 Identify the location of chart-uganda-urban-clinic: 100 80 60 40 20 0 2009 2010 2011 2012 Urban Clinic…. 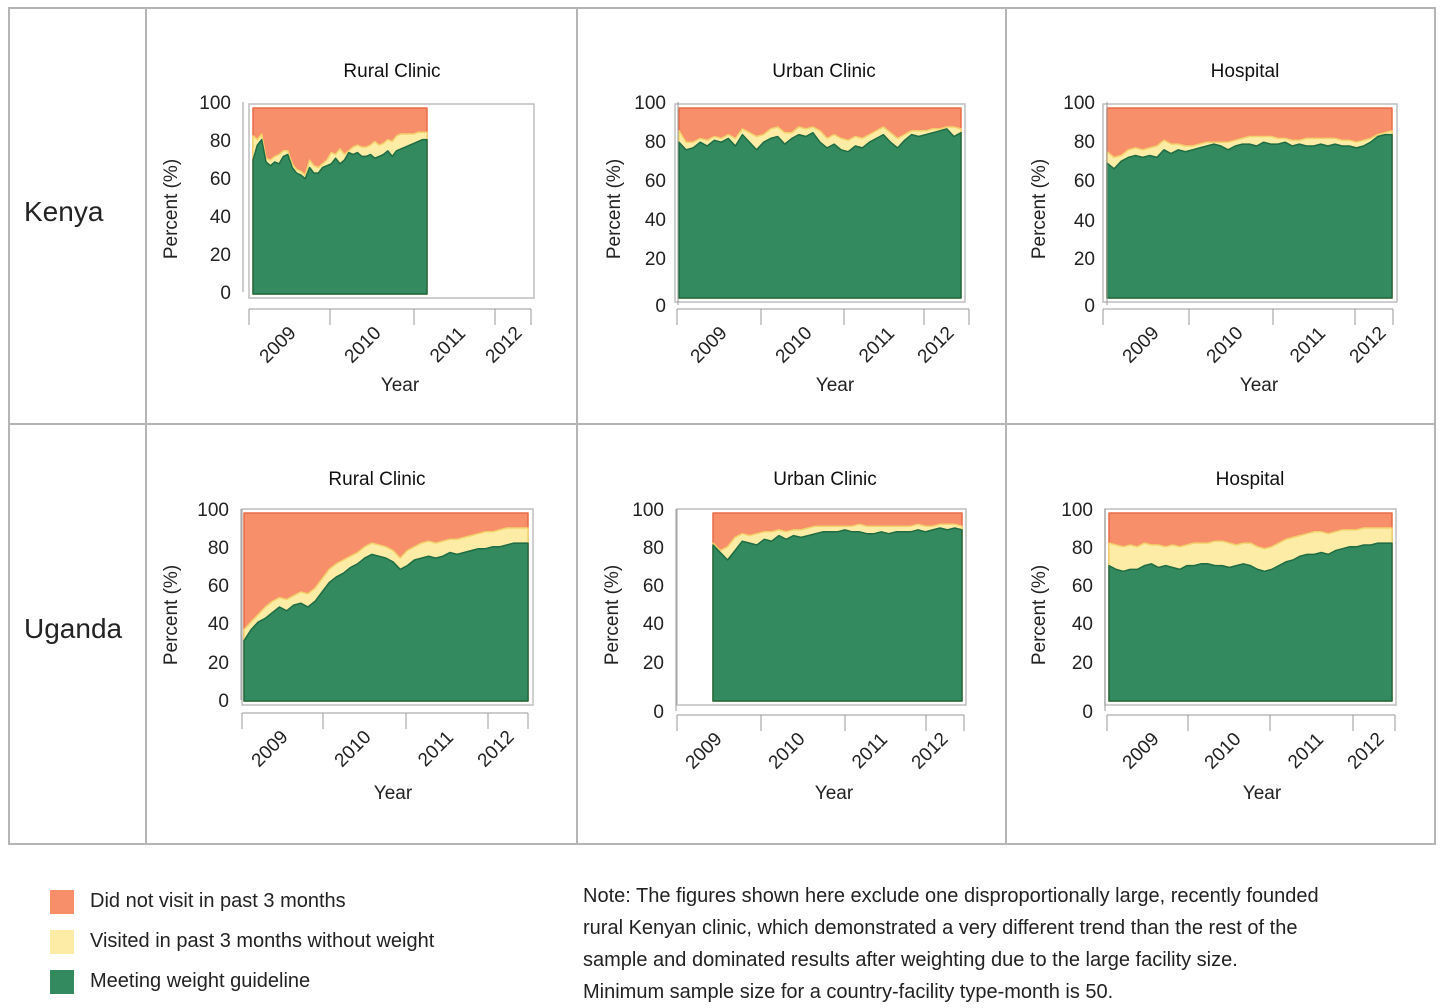
(791, 634).